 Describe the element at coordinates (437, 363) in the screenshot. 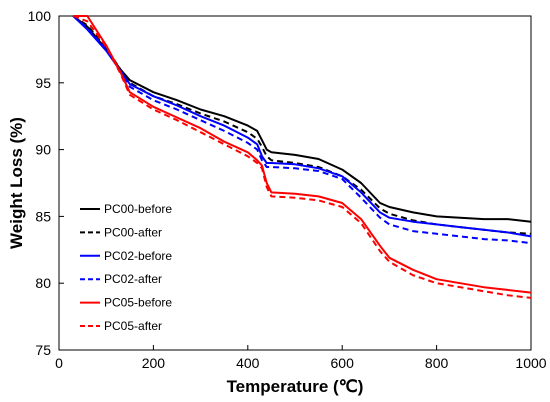

I see `x-tick-label: 800` at that location.